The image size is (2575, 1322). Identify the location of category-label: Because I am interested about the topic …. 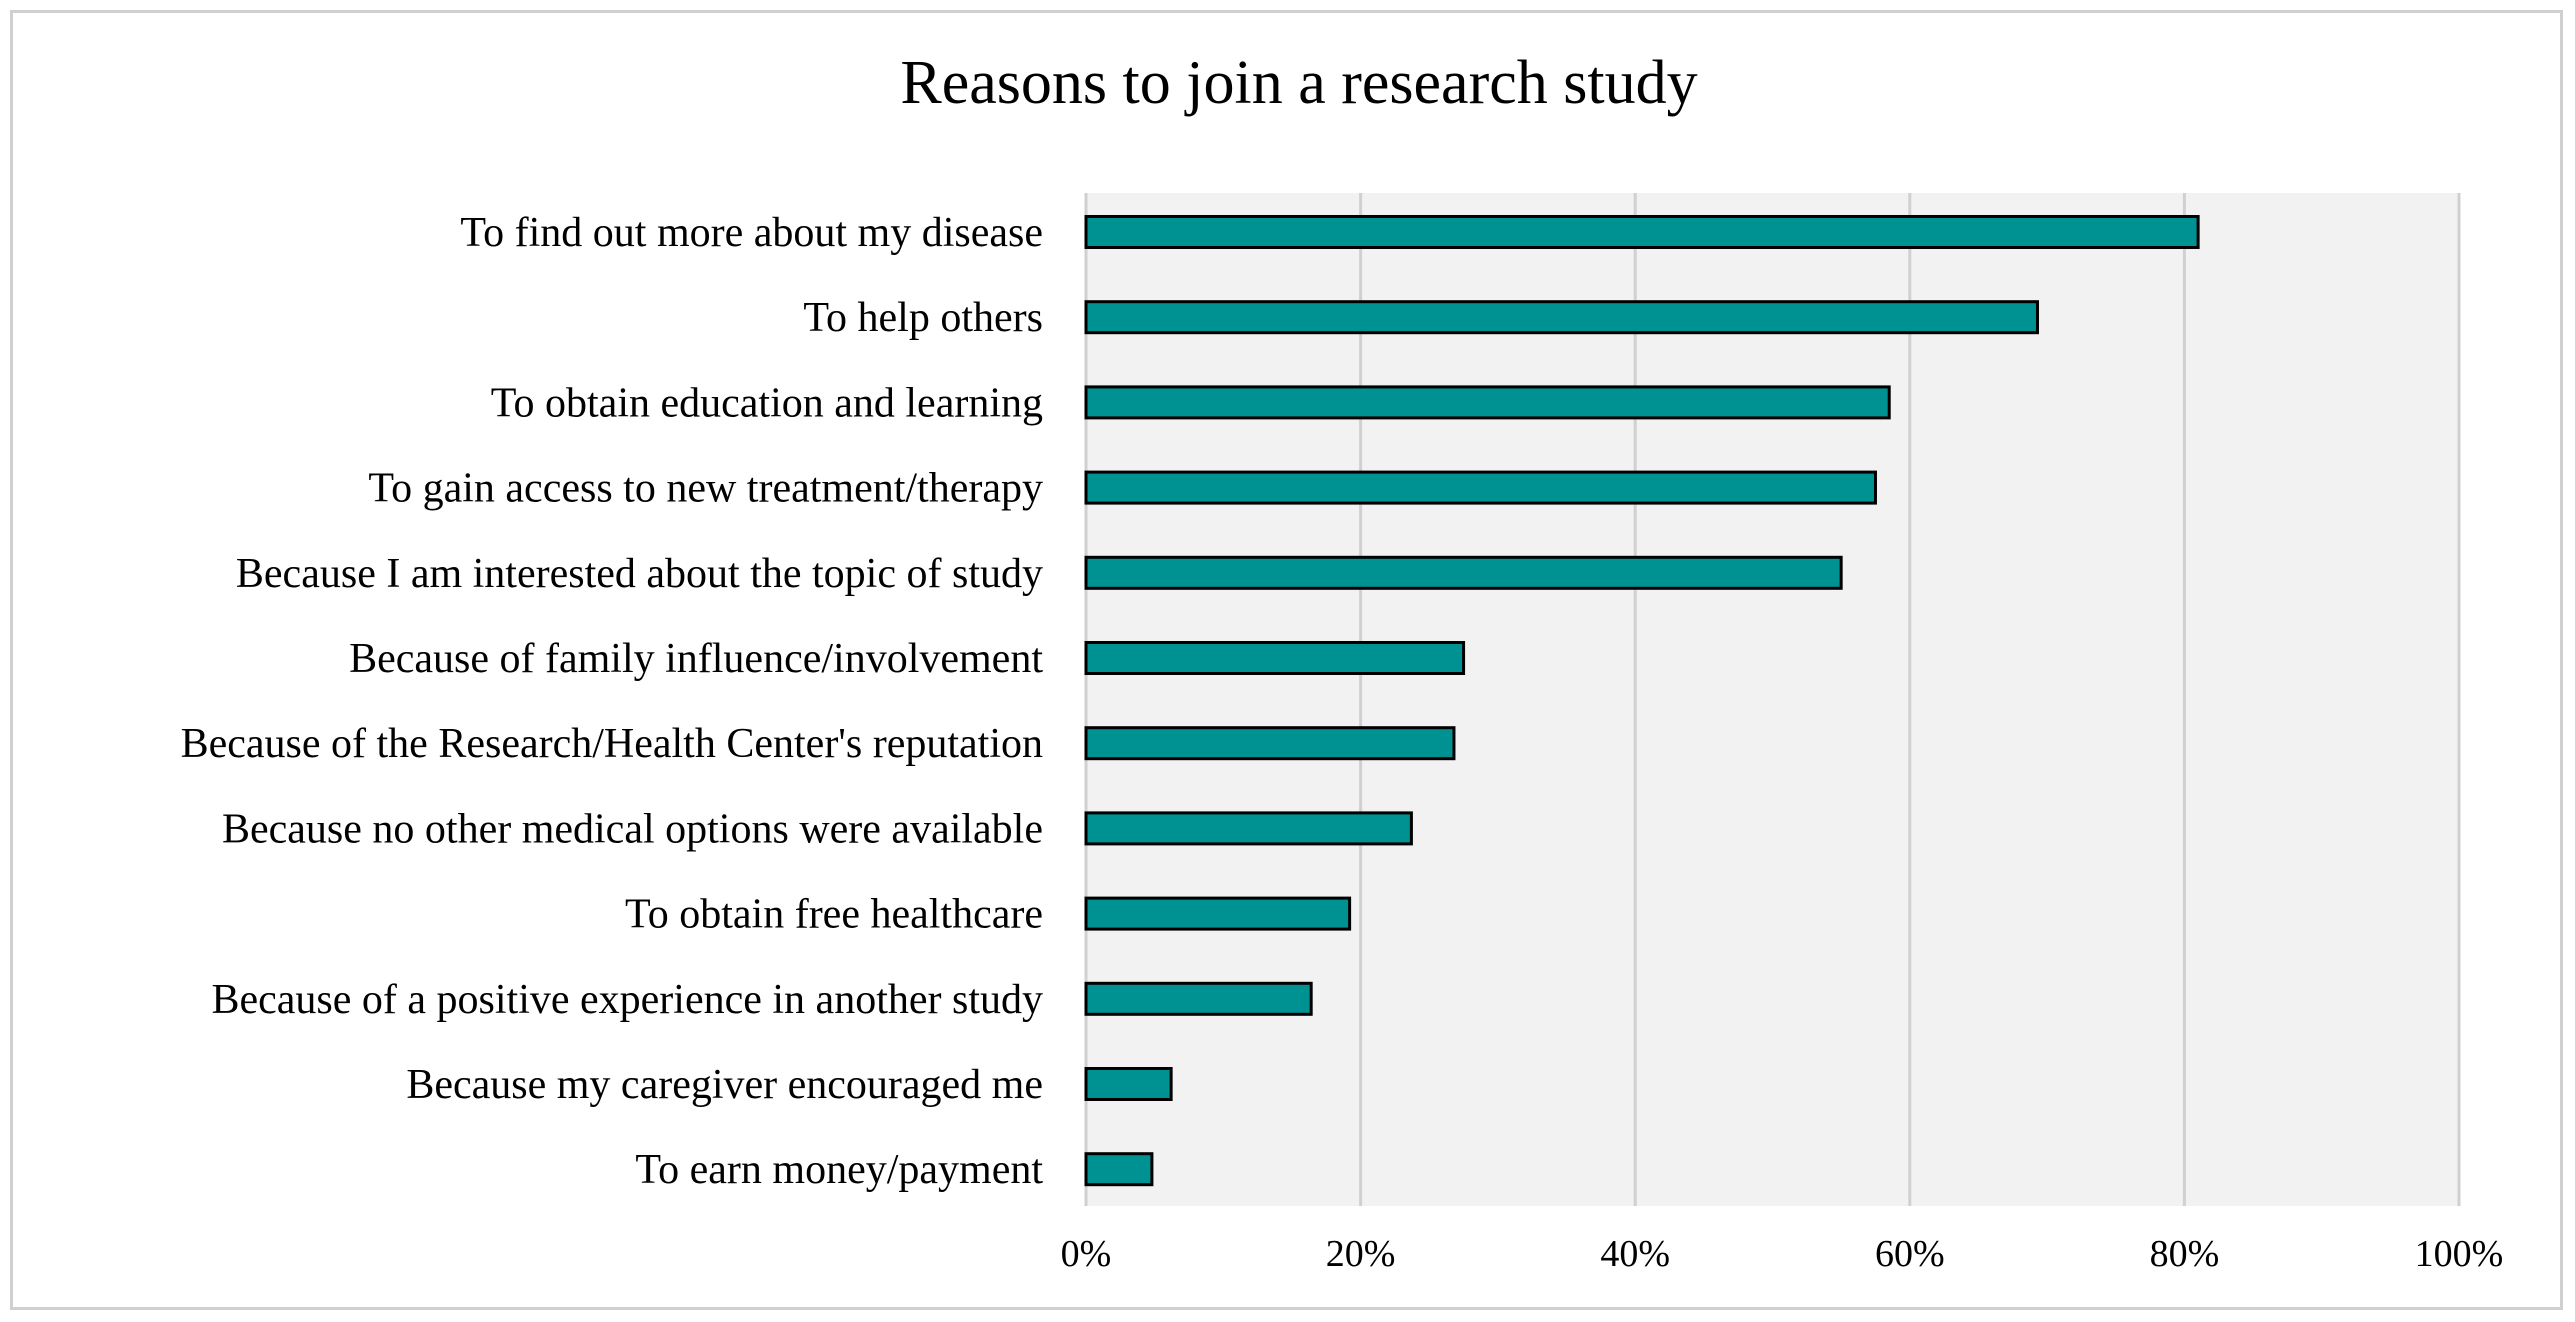
(639, 574).